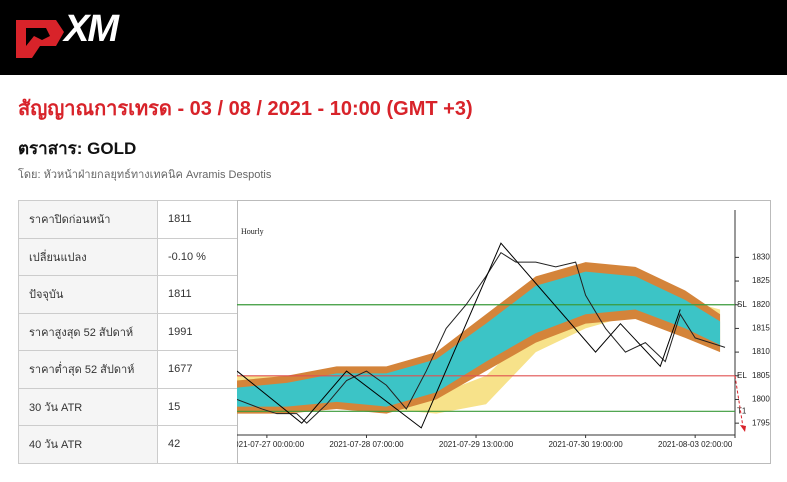  What do you see at coordinates (197, 256) in the screenshot?
I see `value-cell: -0.10 %` at bounding box center [197, 256].